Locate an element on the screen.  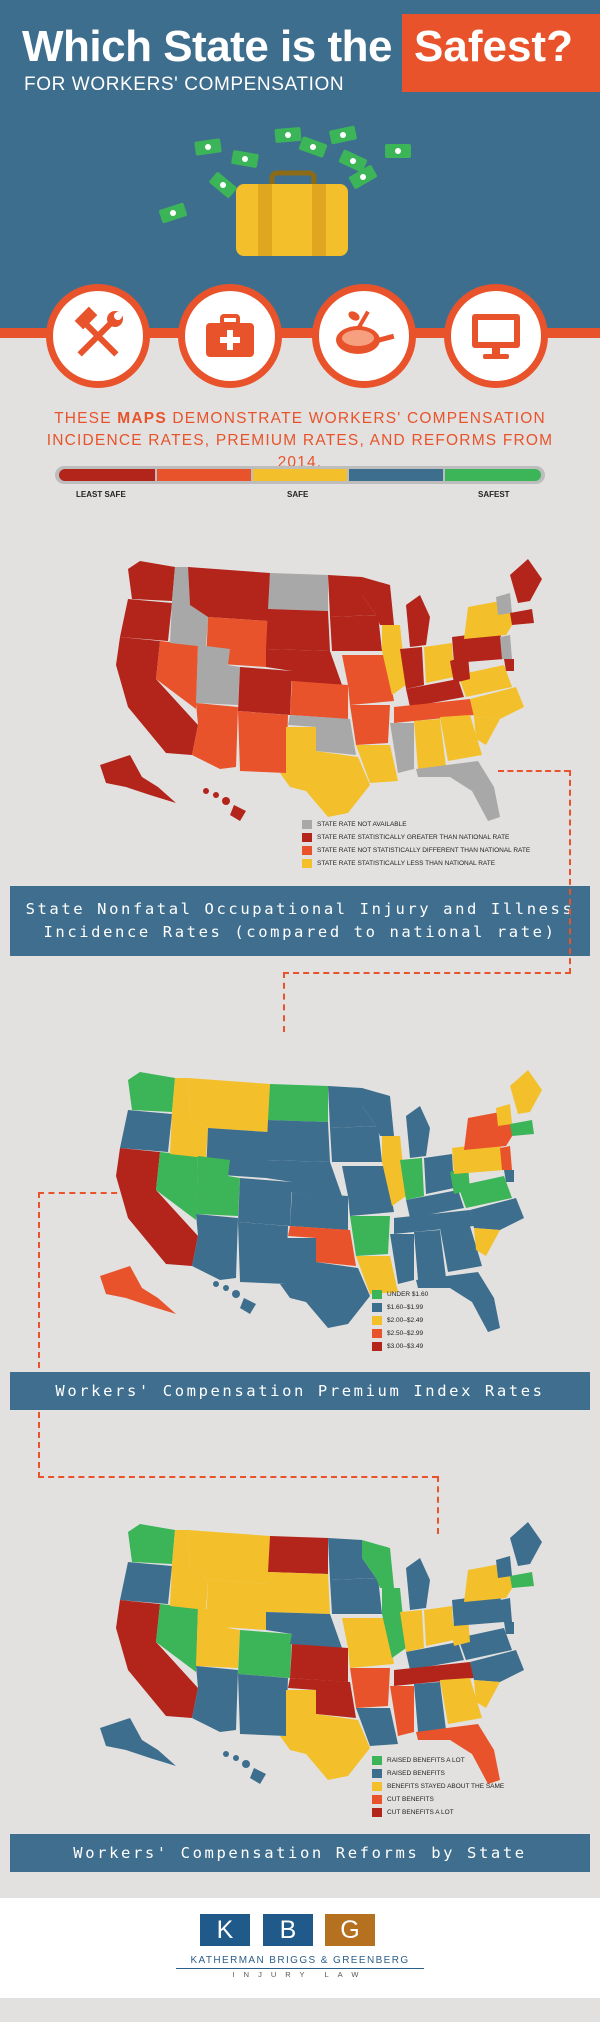
title-highlight-box is located at coordinates (501, 53).